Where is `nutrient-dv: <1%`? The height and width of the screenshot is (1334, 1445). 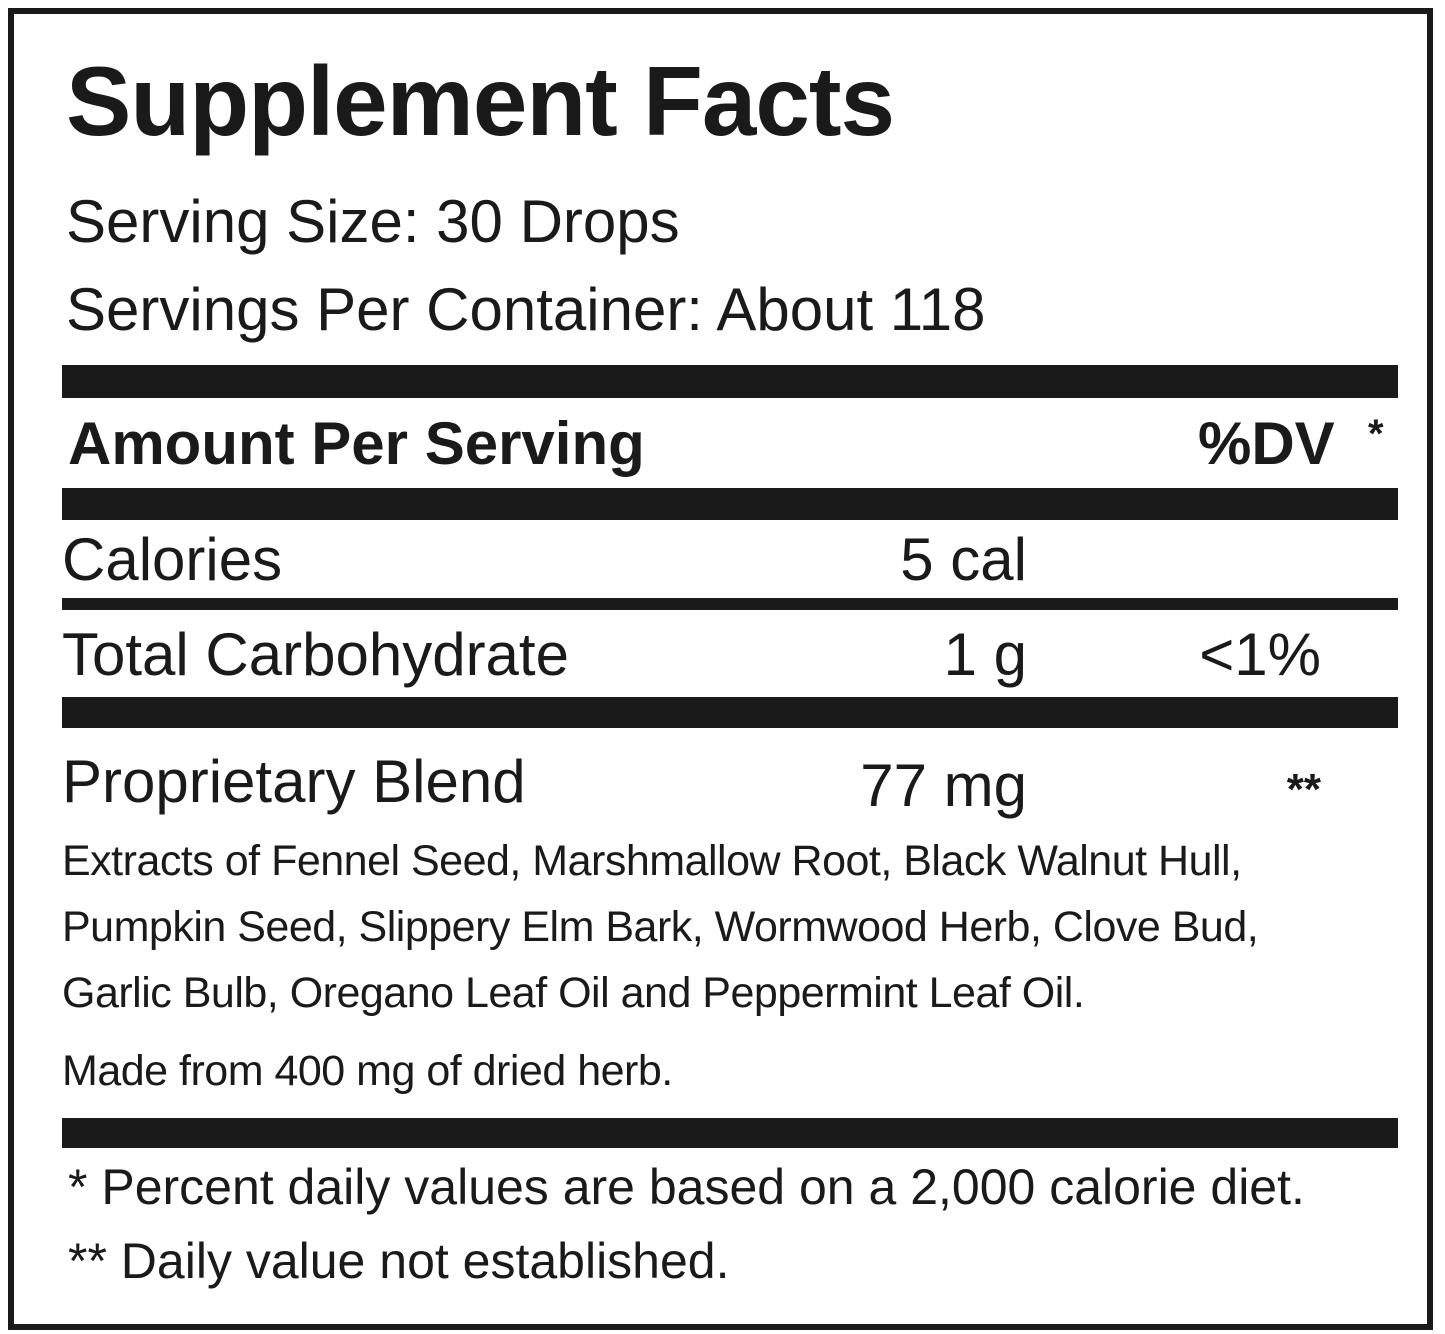
nutrient-dv: <1% is located at coordinates (1260, 654).